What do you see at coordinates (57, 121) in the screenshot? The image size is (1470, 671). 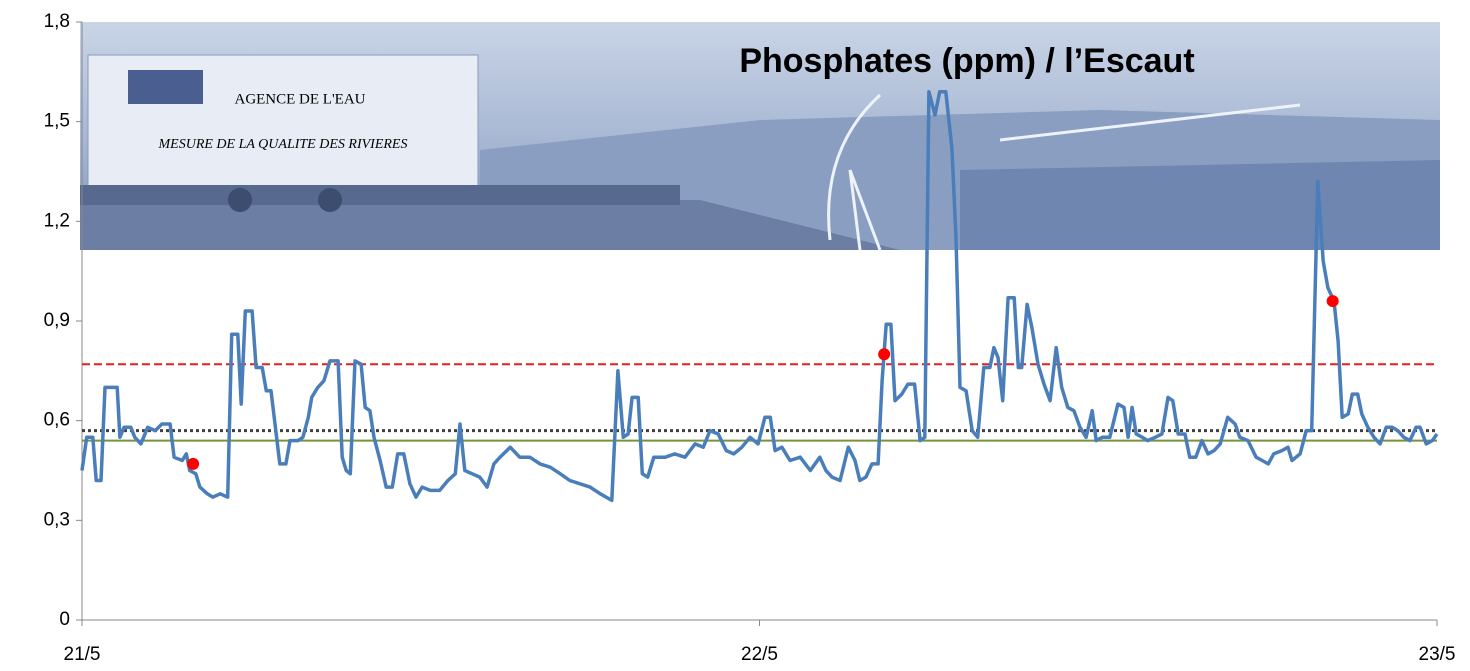 I see `y-tick-label: 1,5` at bounding box center [57, 121].